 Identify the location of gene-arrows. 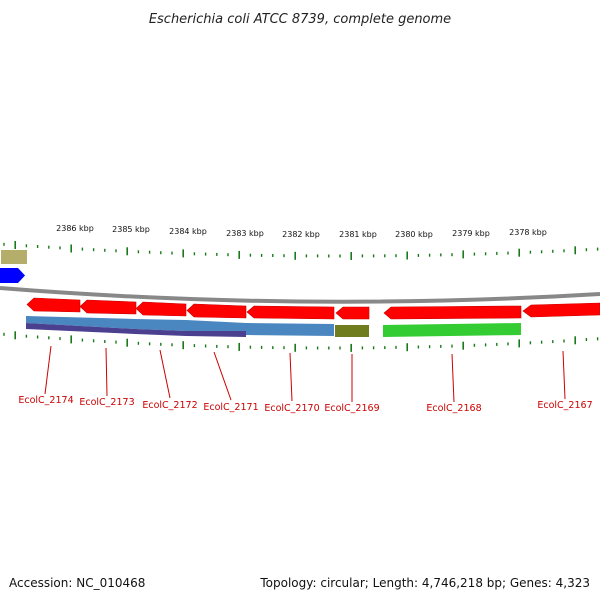
(313, 308).